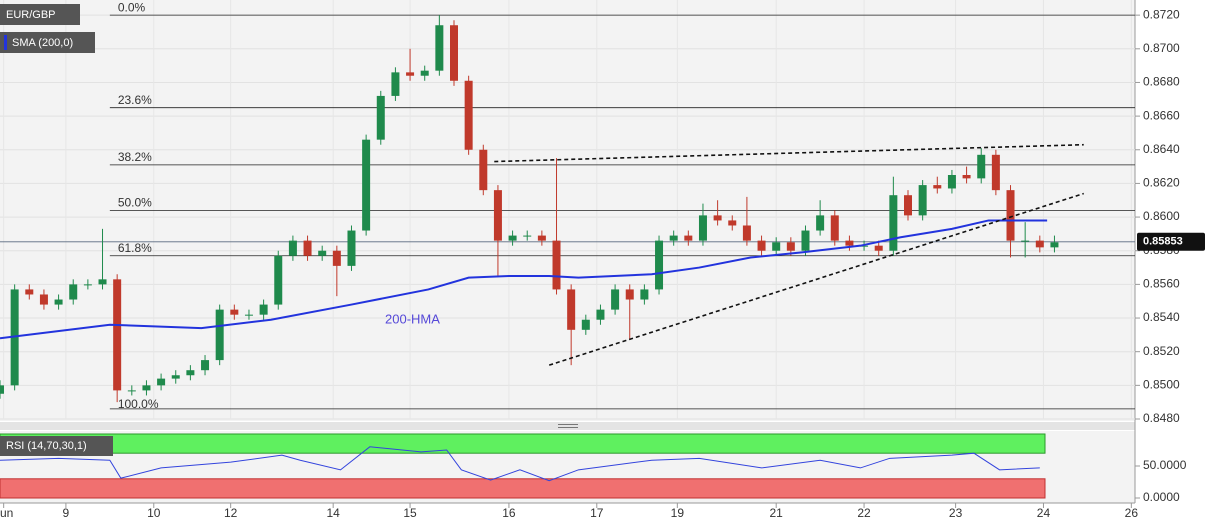  Describe the element at coordinates (42, 43) in the screenshot. I see `indicator-label: SMA (200,0)` at that location.